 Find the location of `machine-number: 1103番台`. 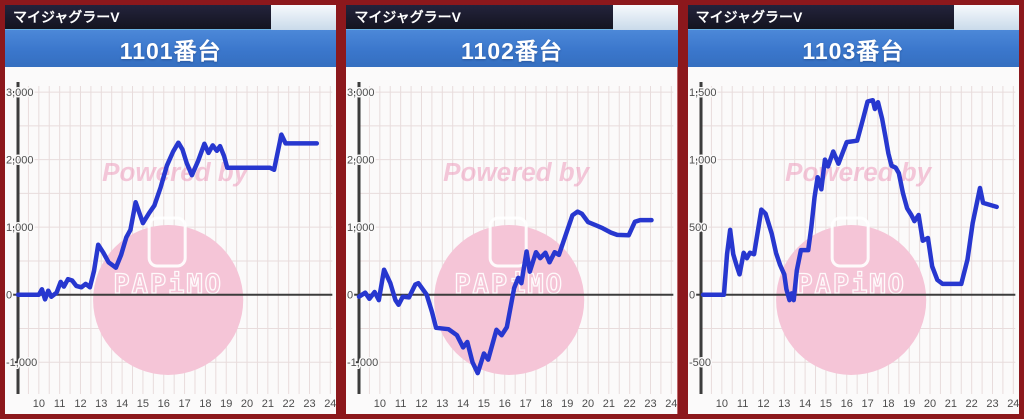

machine-number: 1103番台 is located at coordinates (853, 50).